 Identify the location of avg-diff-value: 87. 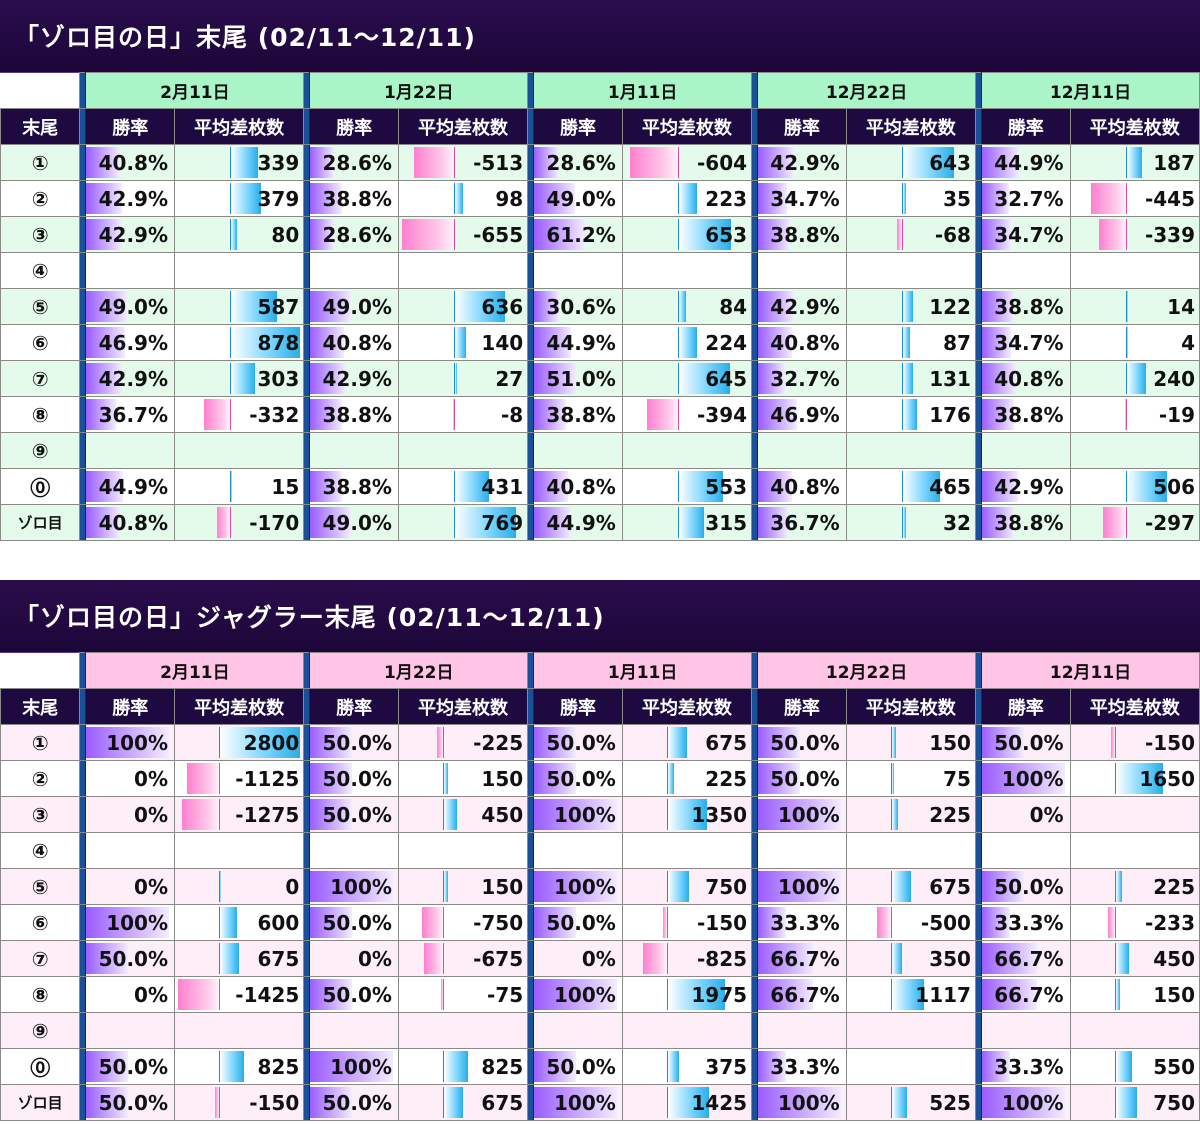
(957, 342).